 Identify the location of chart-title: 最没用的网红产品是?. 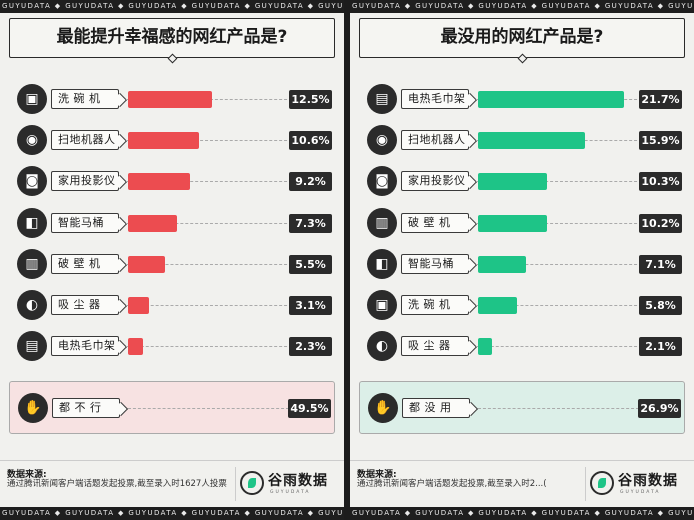
(522, 38).